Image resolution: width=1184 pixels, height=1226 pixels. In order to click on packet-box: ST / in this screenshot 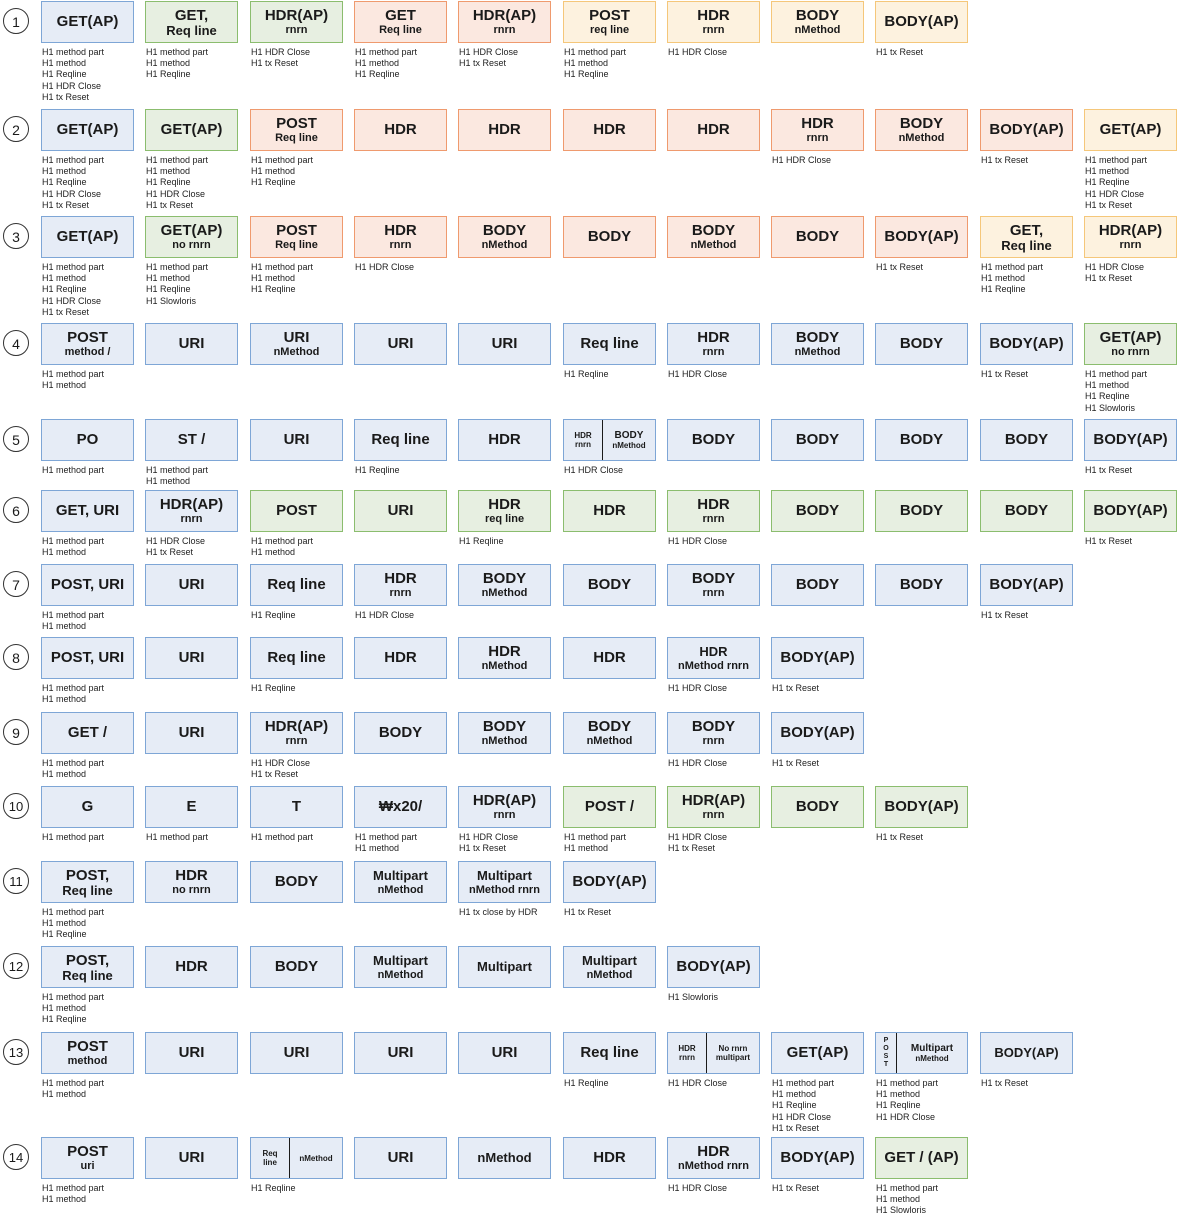, I will do `click(191, 440)`.